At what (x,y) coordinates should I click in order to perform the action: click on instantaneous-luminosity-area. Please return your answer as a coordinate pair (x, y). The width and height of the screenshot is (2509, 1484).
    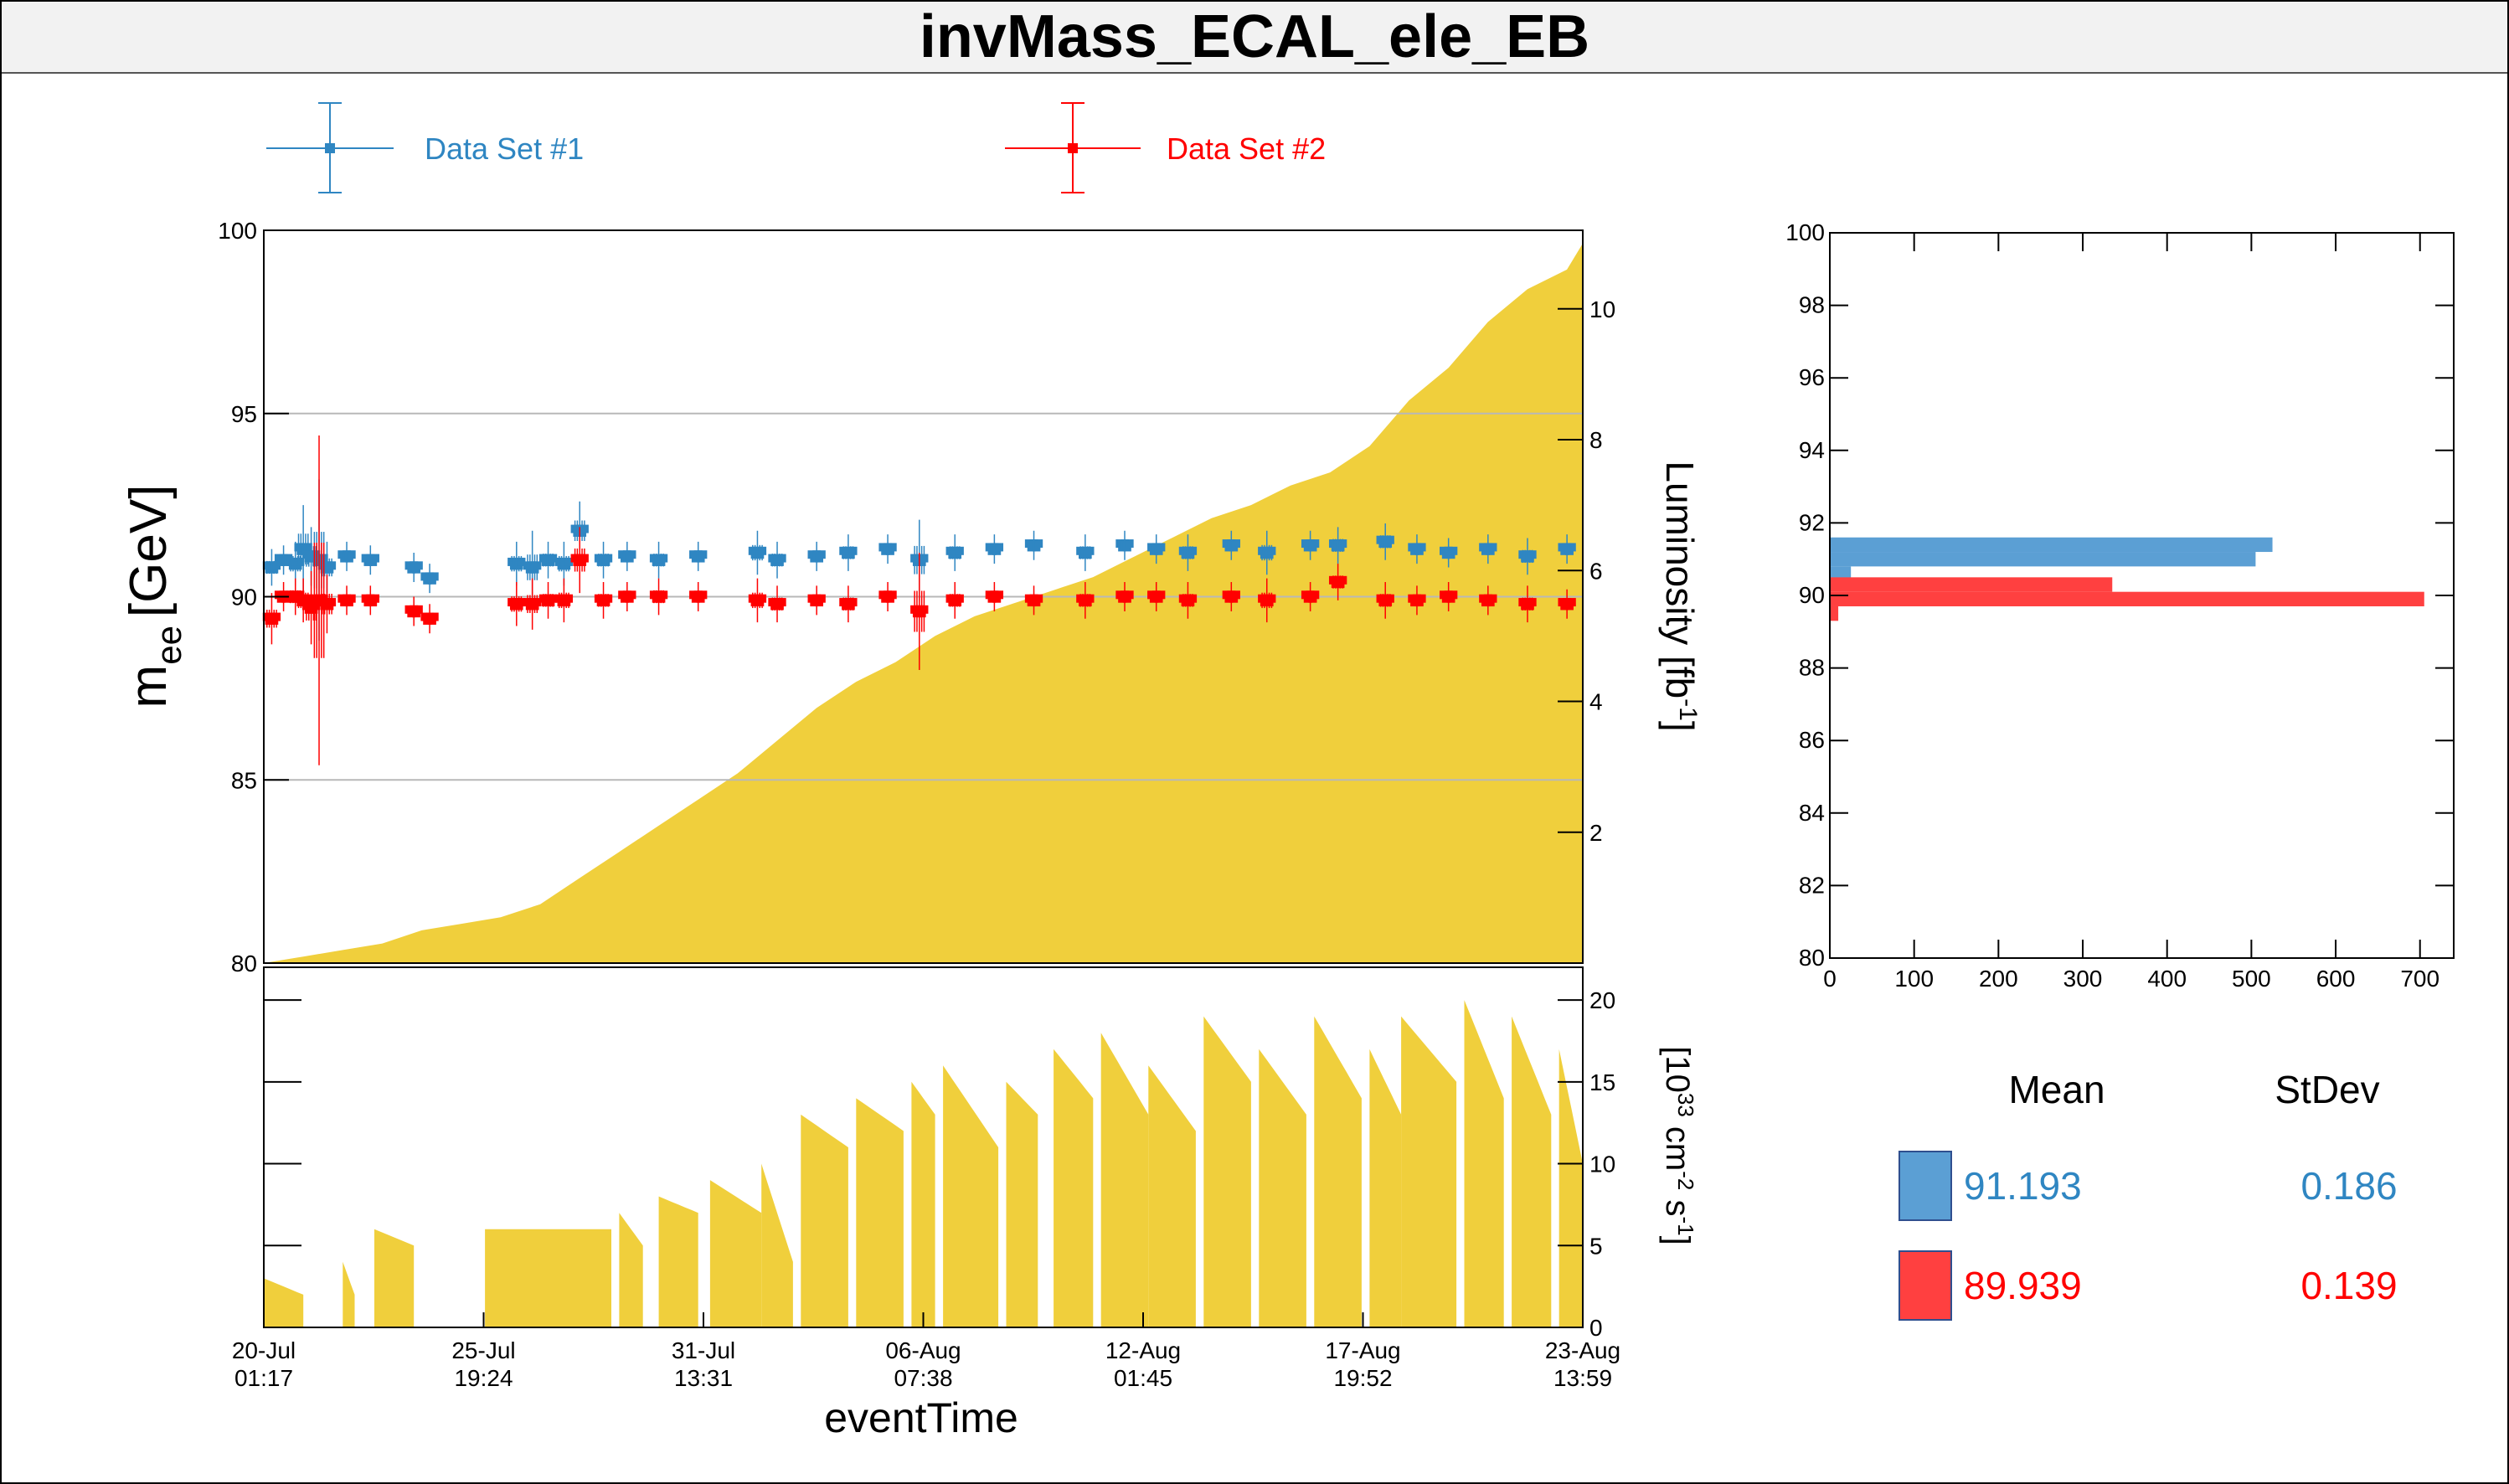
    Looking at the image, I should click on (924, 1163).